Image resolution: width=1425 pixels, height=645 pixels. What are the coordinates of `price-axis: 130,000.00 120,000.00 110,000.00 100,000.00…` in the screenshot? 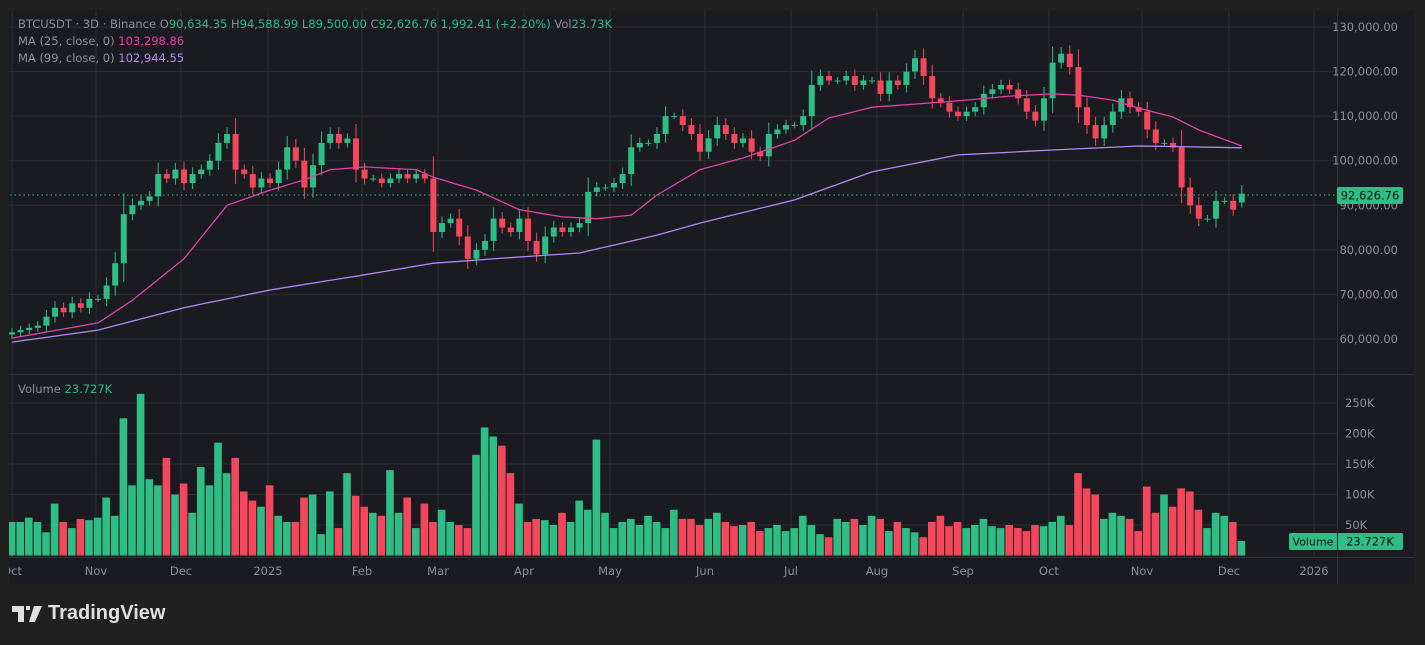 It's located at (1365, 183).